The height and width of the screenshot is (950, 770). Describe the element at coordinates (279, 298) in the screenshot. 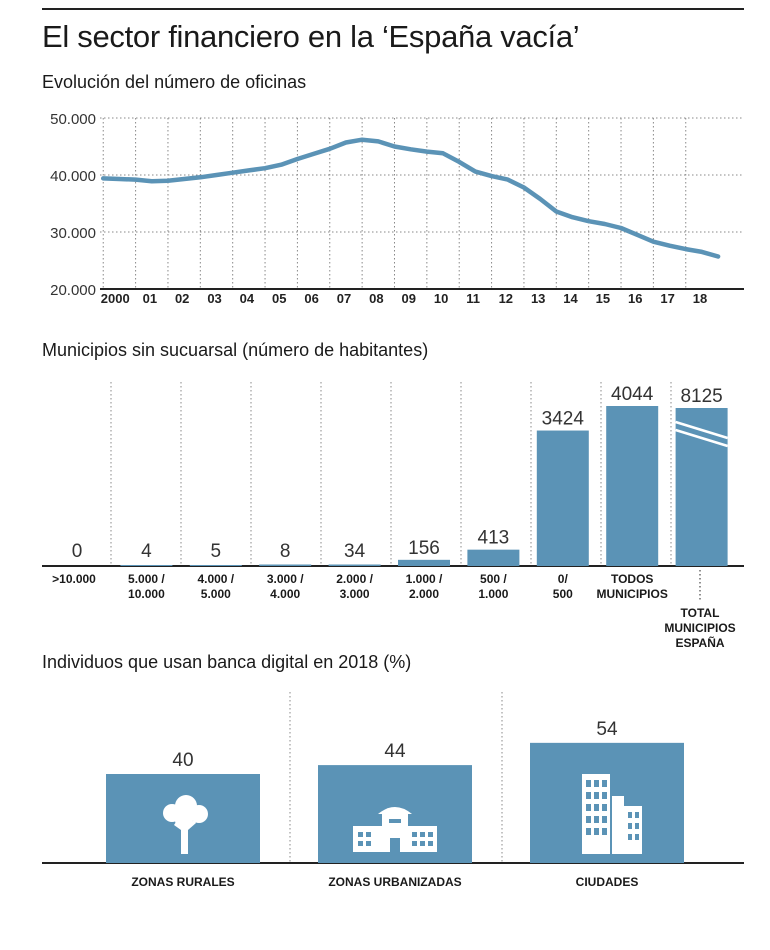

I see `x-tick-label: 05` at that location.